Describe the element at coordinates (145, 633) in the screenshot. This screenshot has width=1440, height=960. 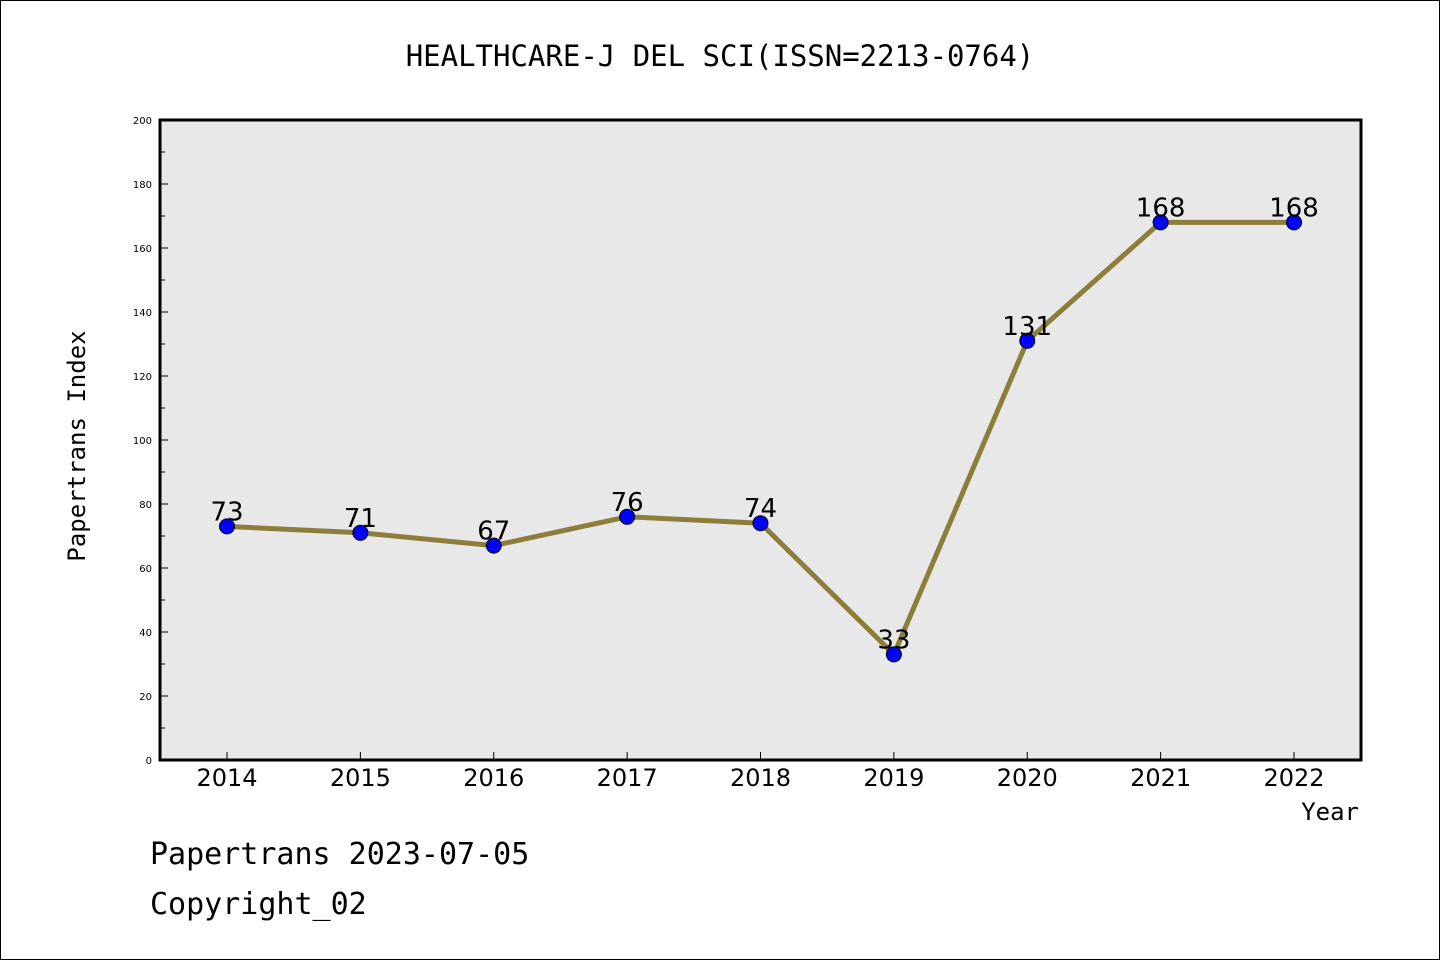
I see `y-tick-label: 40` at that location.